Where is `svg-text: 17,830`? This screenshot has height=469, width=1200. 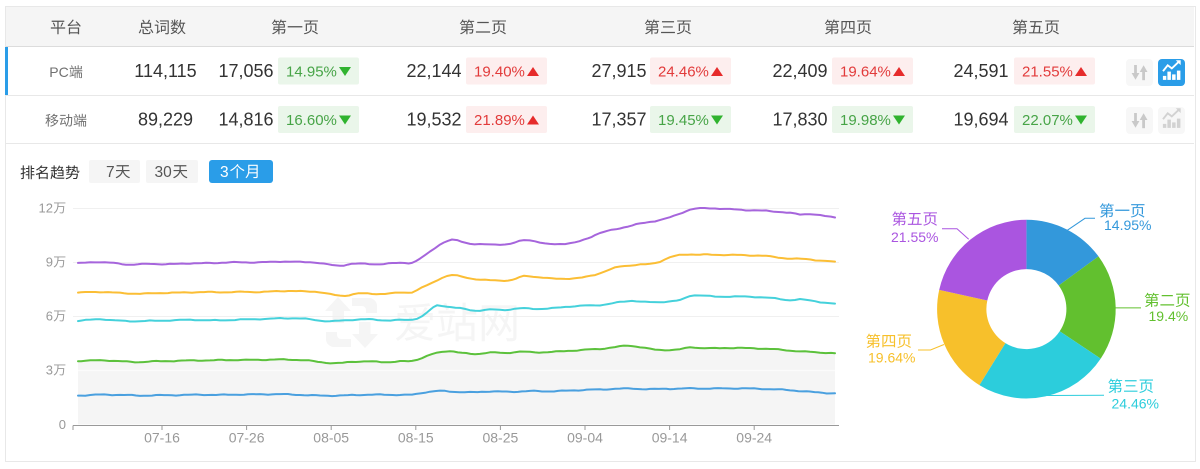 svg-text: 17,830 is located at coordinates (799, 119).